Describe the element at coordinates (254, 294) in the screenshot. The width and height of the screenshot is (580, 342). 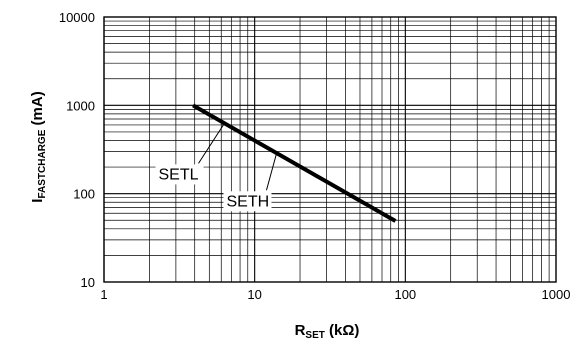
I see `x-tick-label: 10` at that location.